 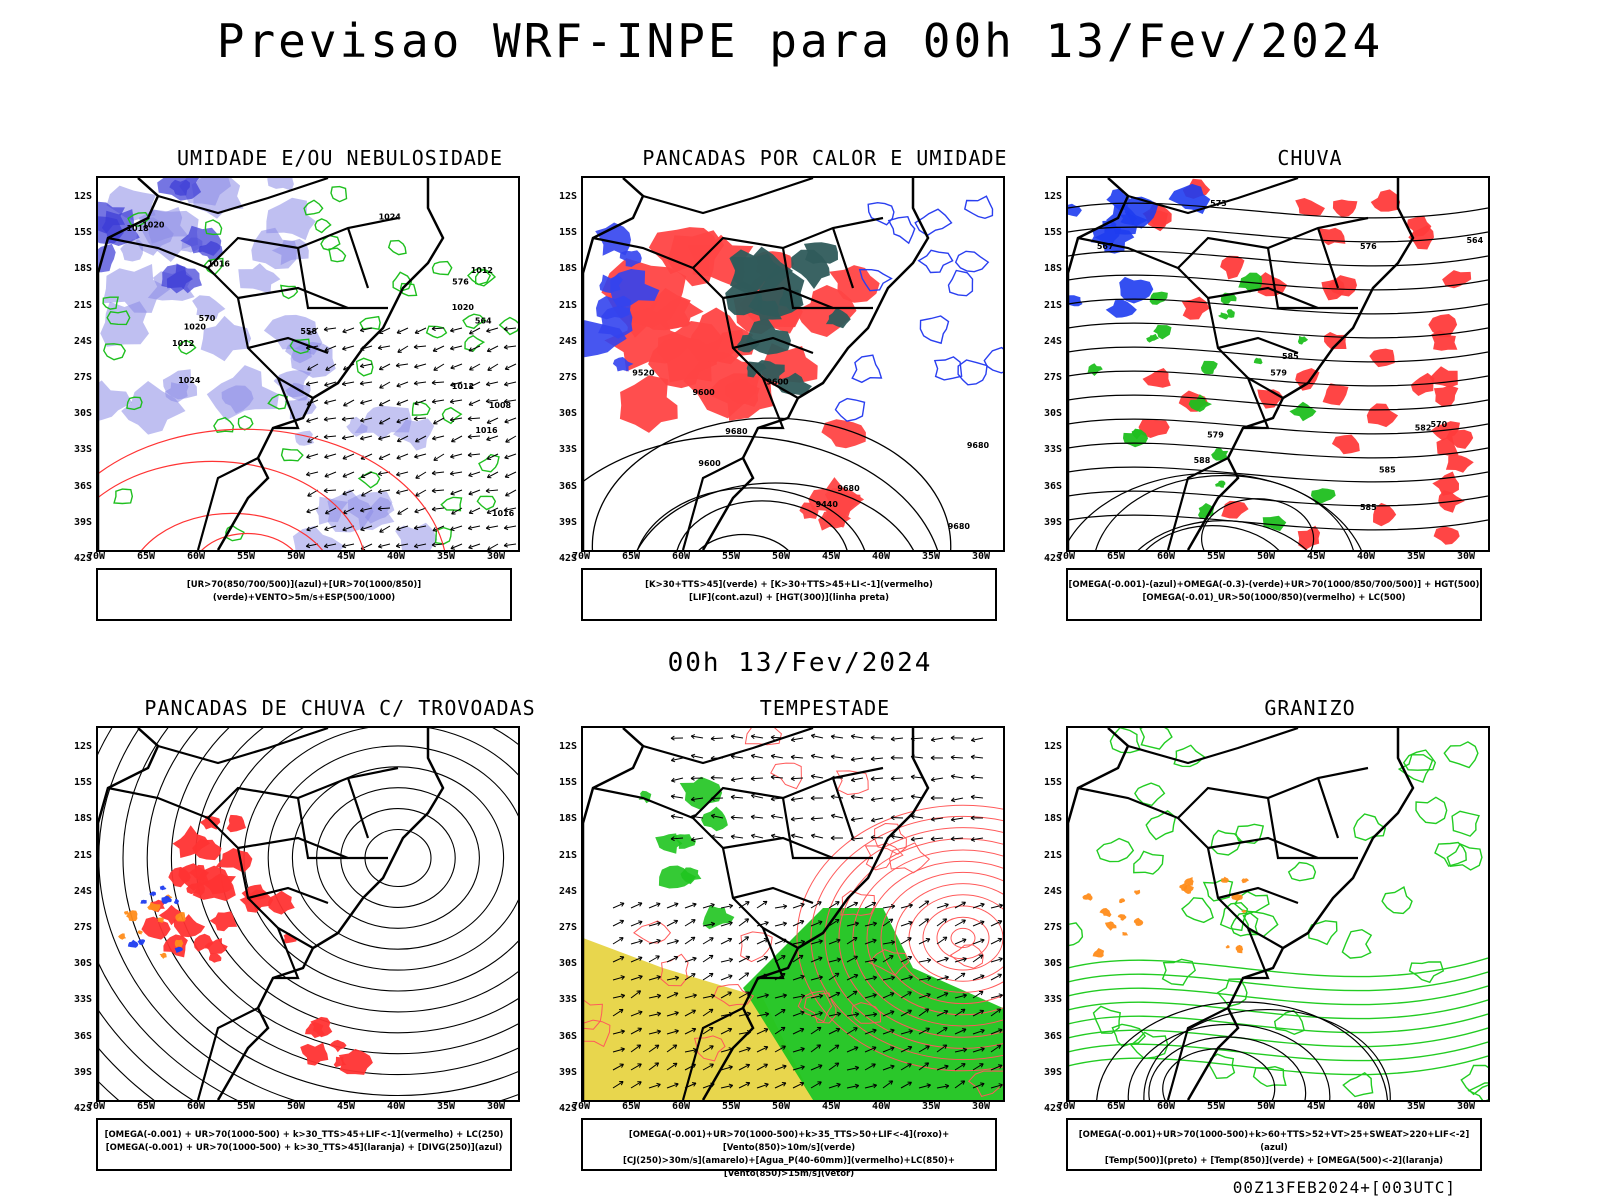 What do you see at coordinates (1052, 927) in the screenshot?
I see `latitude-tick-label: 27S` at bounding box center [1052, 927].